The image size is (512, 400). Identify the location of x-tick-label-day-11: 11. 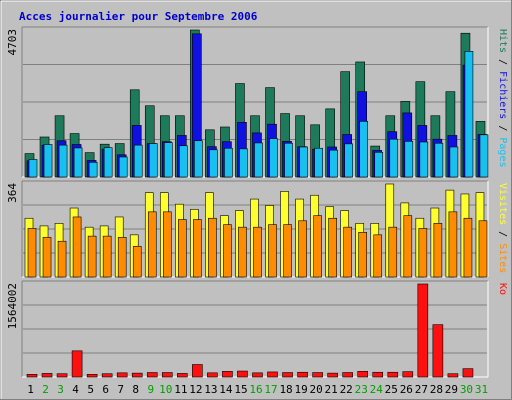
(180, 389).